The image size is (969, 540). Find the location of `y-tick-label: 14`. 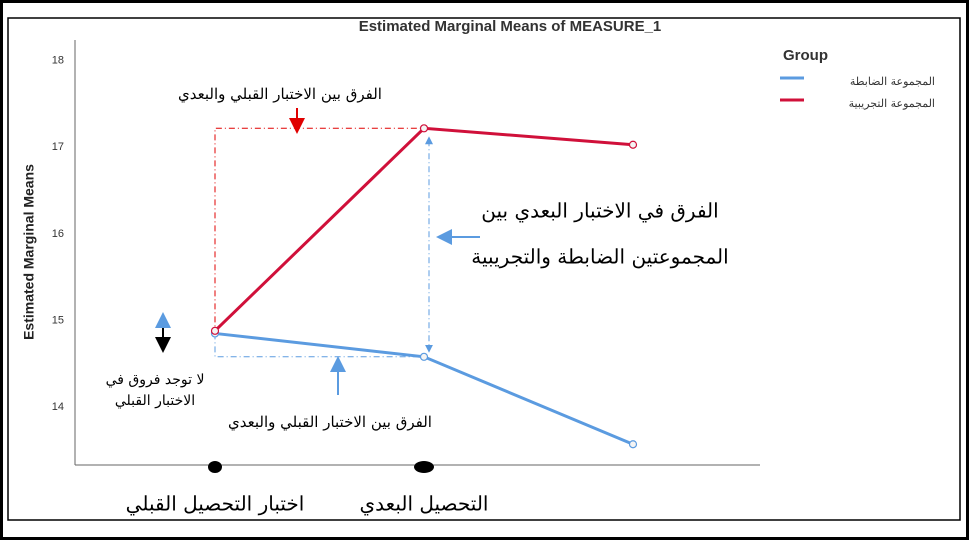

y-tick-label: 14 is located at coordinates (58, 407).